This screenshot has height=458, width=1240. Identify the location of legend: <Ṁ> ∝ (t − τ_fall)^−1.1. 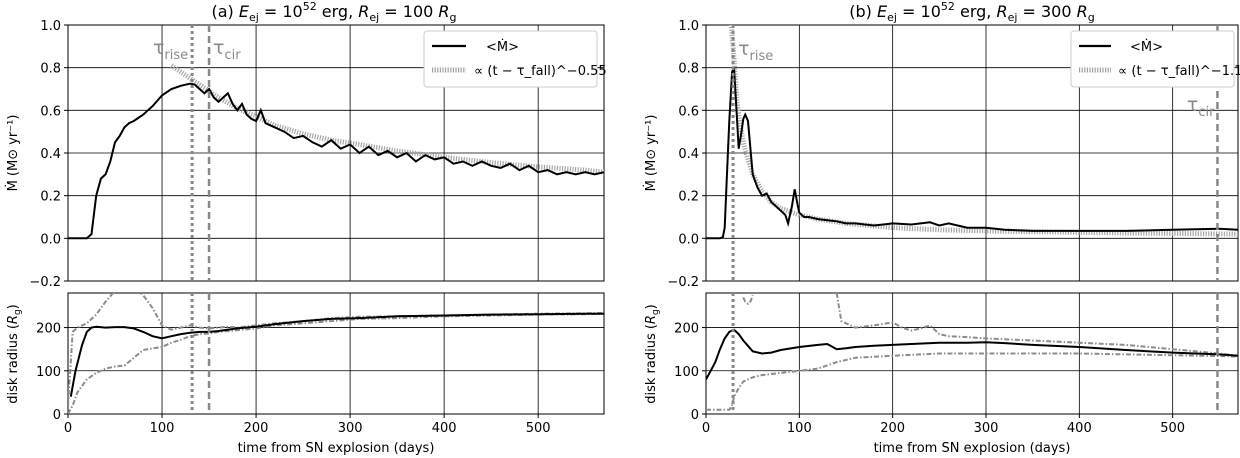
(1155, 59).